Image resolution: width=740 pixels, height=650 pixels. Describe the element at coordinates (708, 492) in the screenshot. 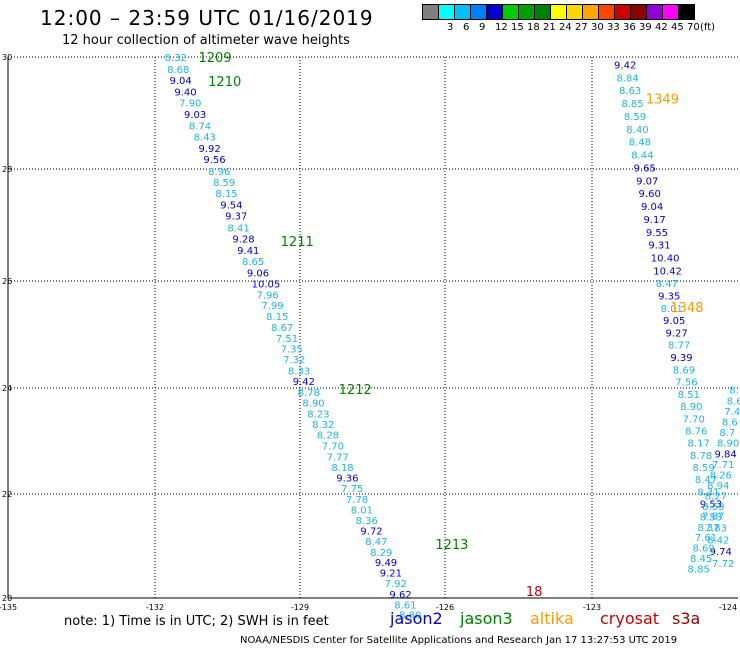

I see `swh-value: 8.31` at that location.